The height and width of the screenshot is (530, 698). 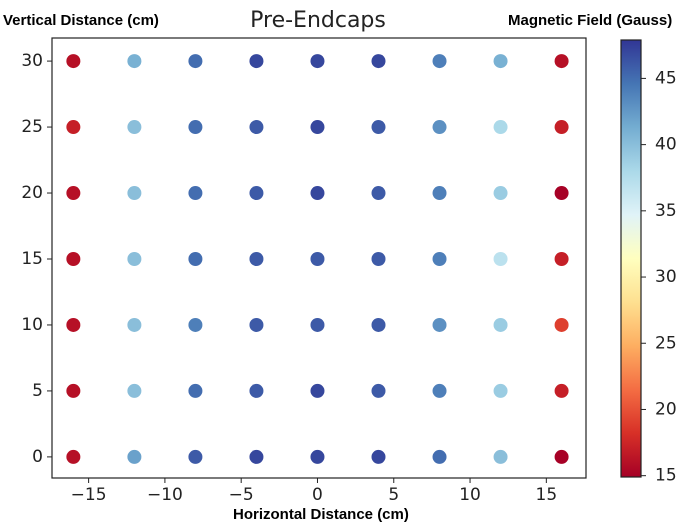 What do you see at coordinates (666, 343) in the screenshot?
I see `colorbar-tick-label: 25` at bounding box center [666, 343].